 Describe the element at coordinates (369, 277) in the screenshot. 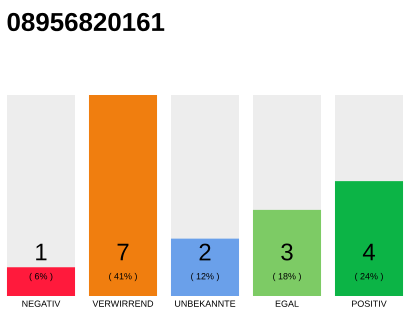

I see `annotation: ( 24% )` at that location.